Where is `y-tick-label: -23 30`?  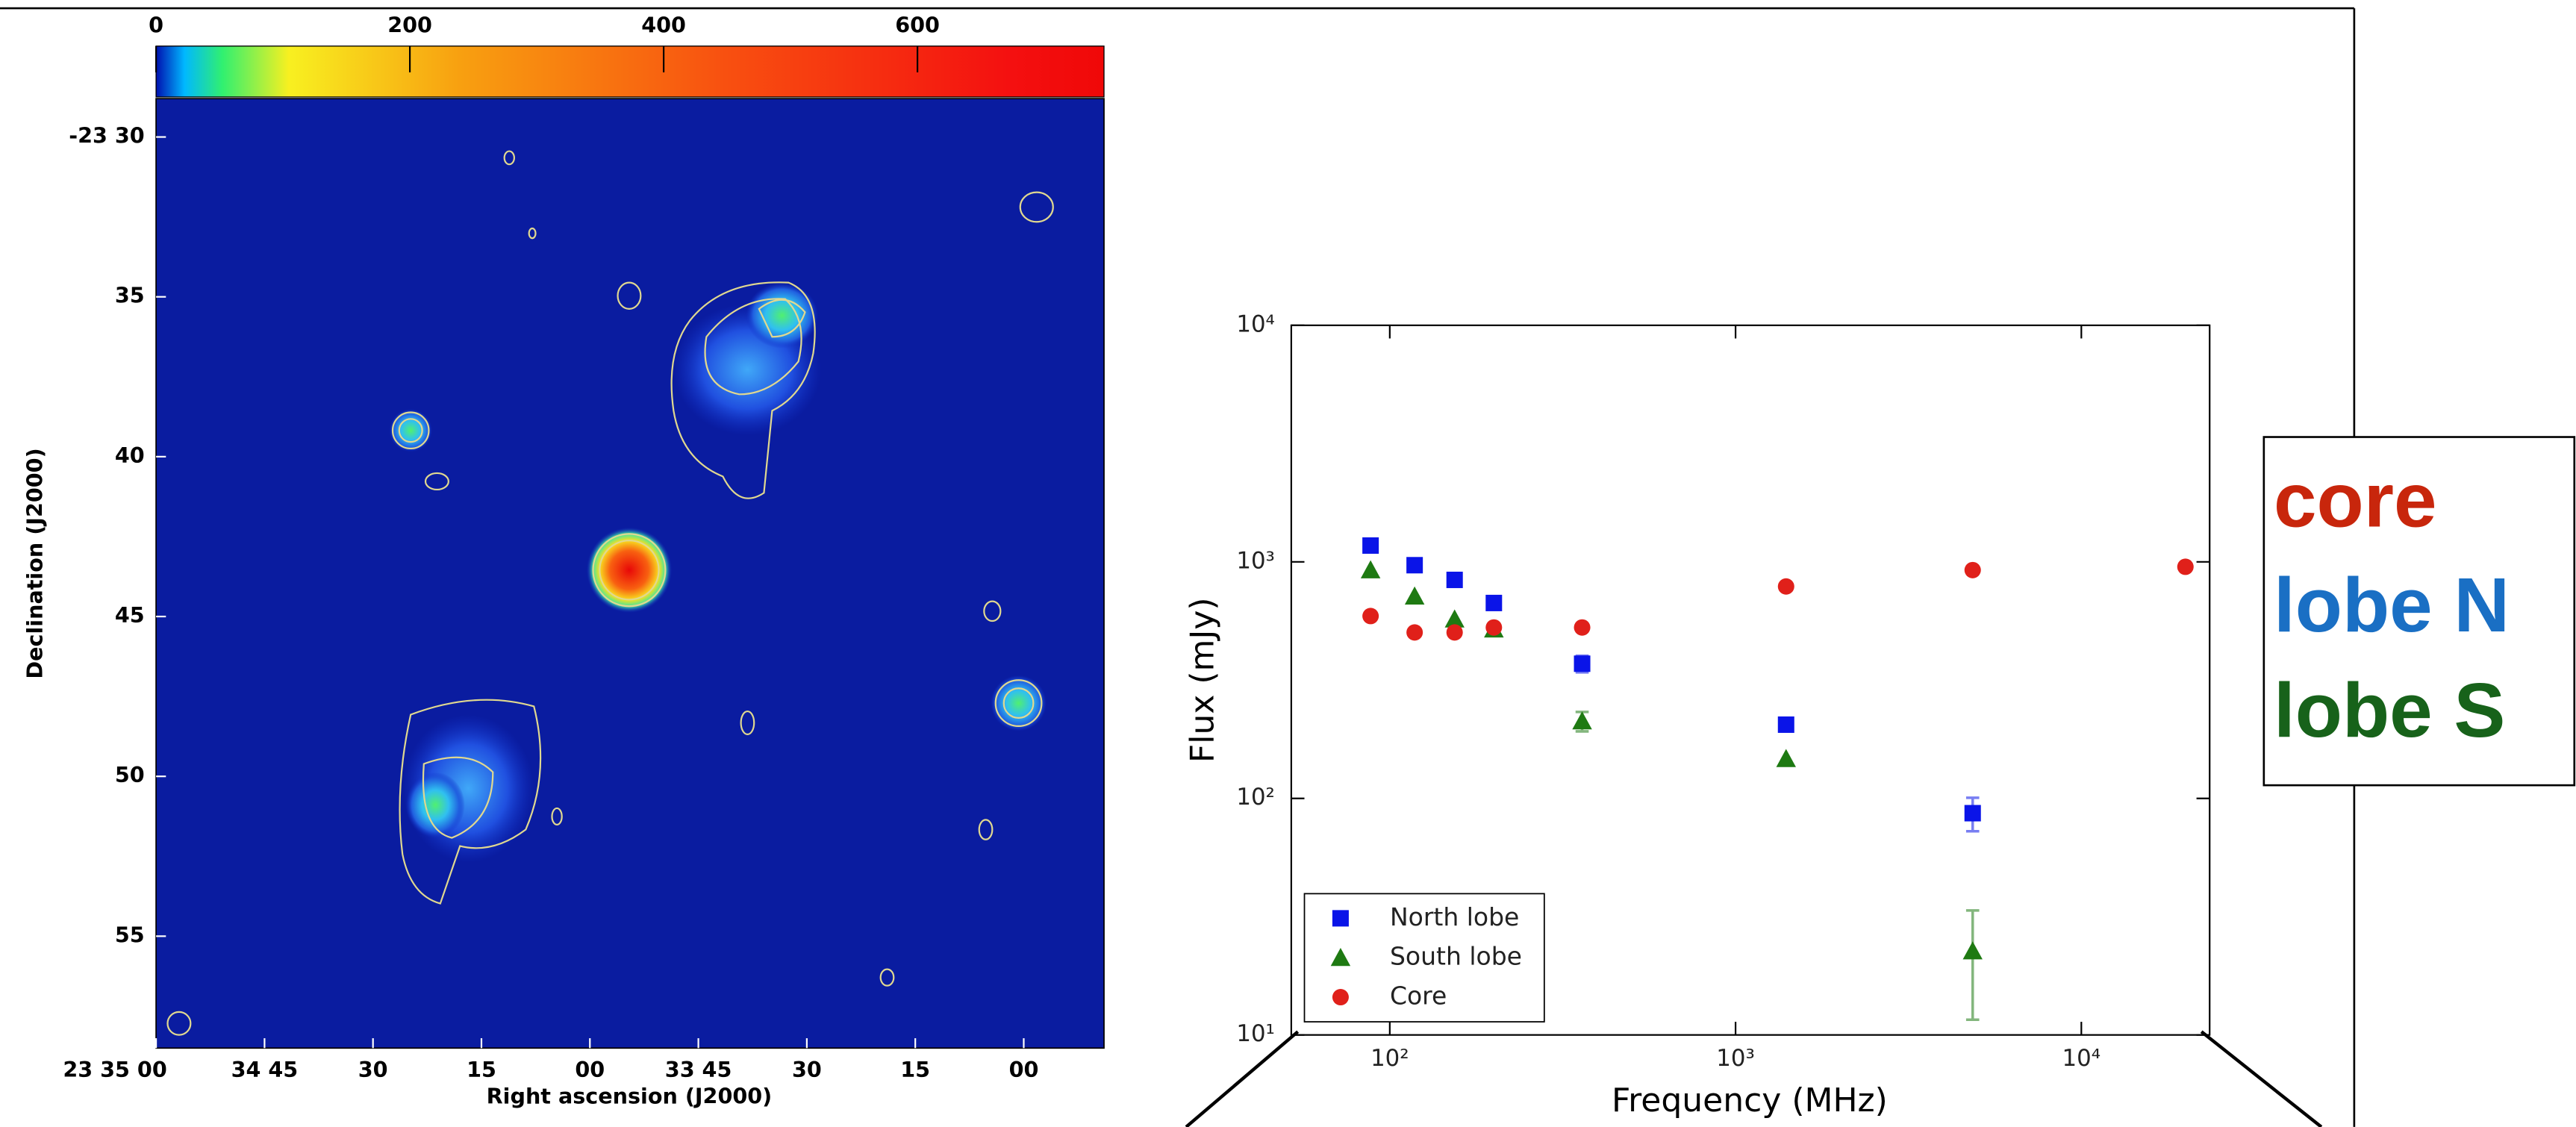 y-tick-label: -23 30 is located at coordinates (106, 136).